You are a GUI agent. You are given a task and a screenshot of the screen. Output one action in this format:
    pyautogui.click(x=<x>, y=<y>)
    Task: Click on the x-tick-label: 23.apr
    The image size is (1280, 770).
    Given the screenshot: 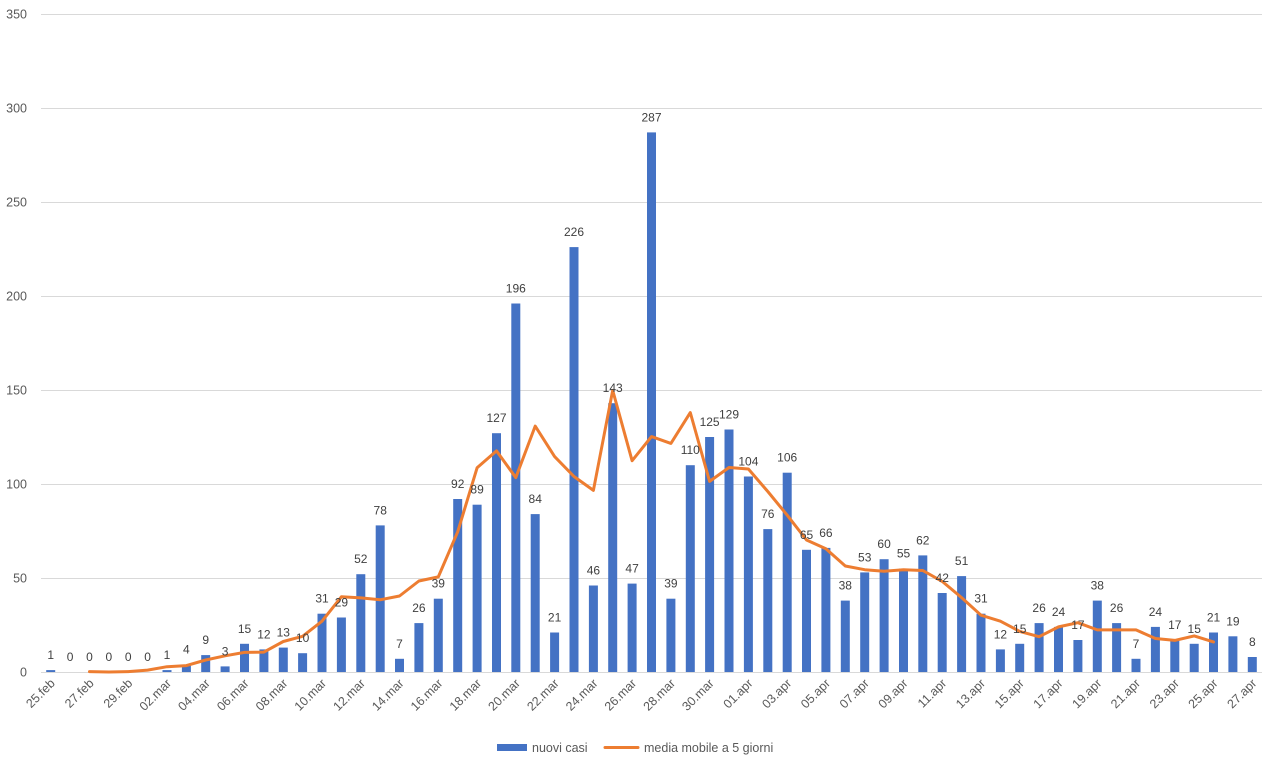 What is the action you would take?
    pyautogui.click(x=1164, y=693)
    